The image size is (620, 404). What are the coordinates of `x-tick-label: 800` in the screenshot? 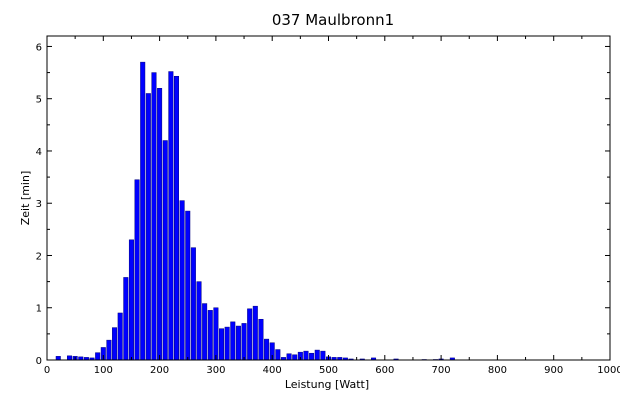 It's located at (497, 370).